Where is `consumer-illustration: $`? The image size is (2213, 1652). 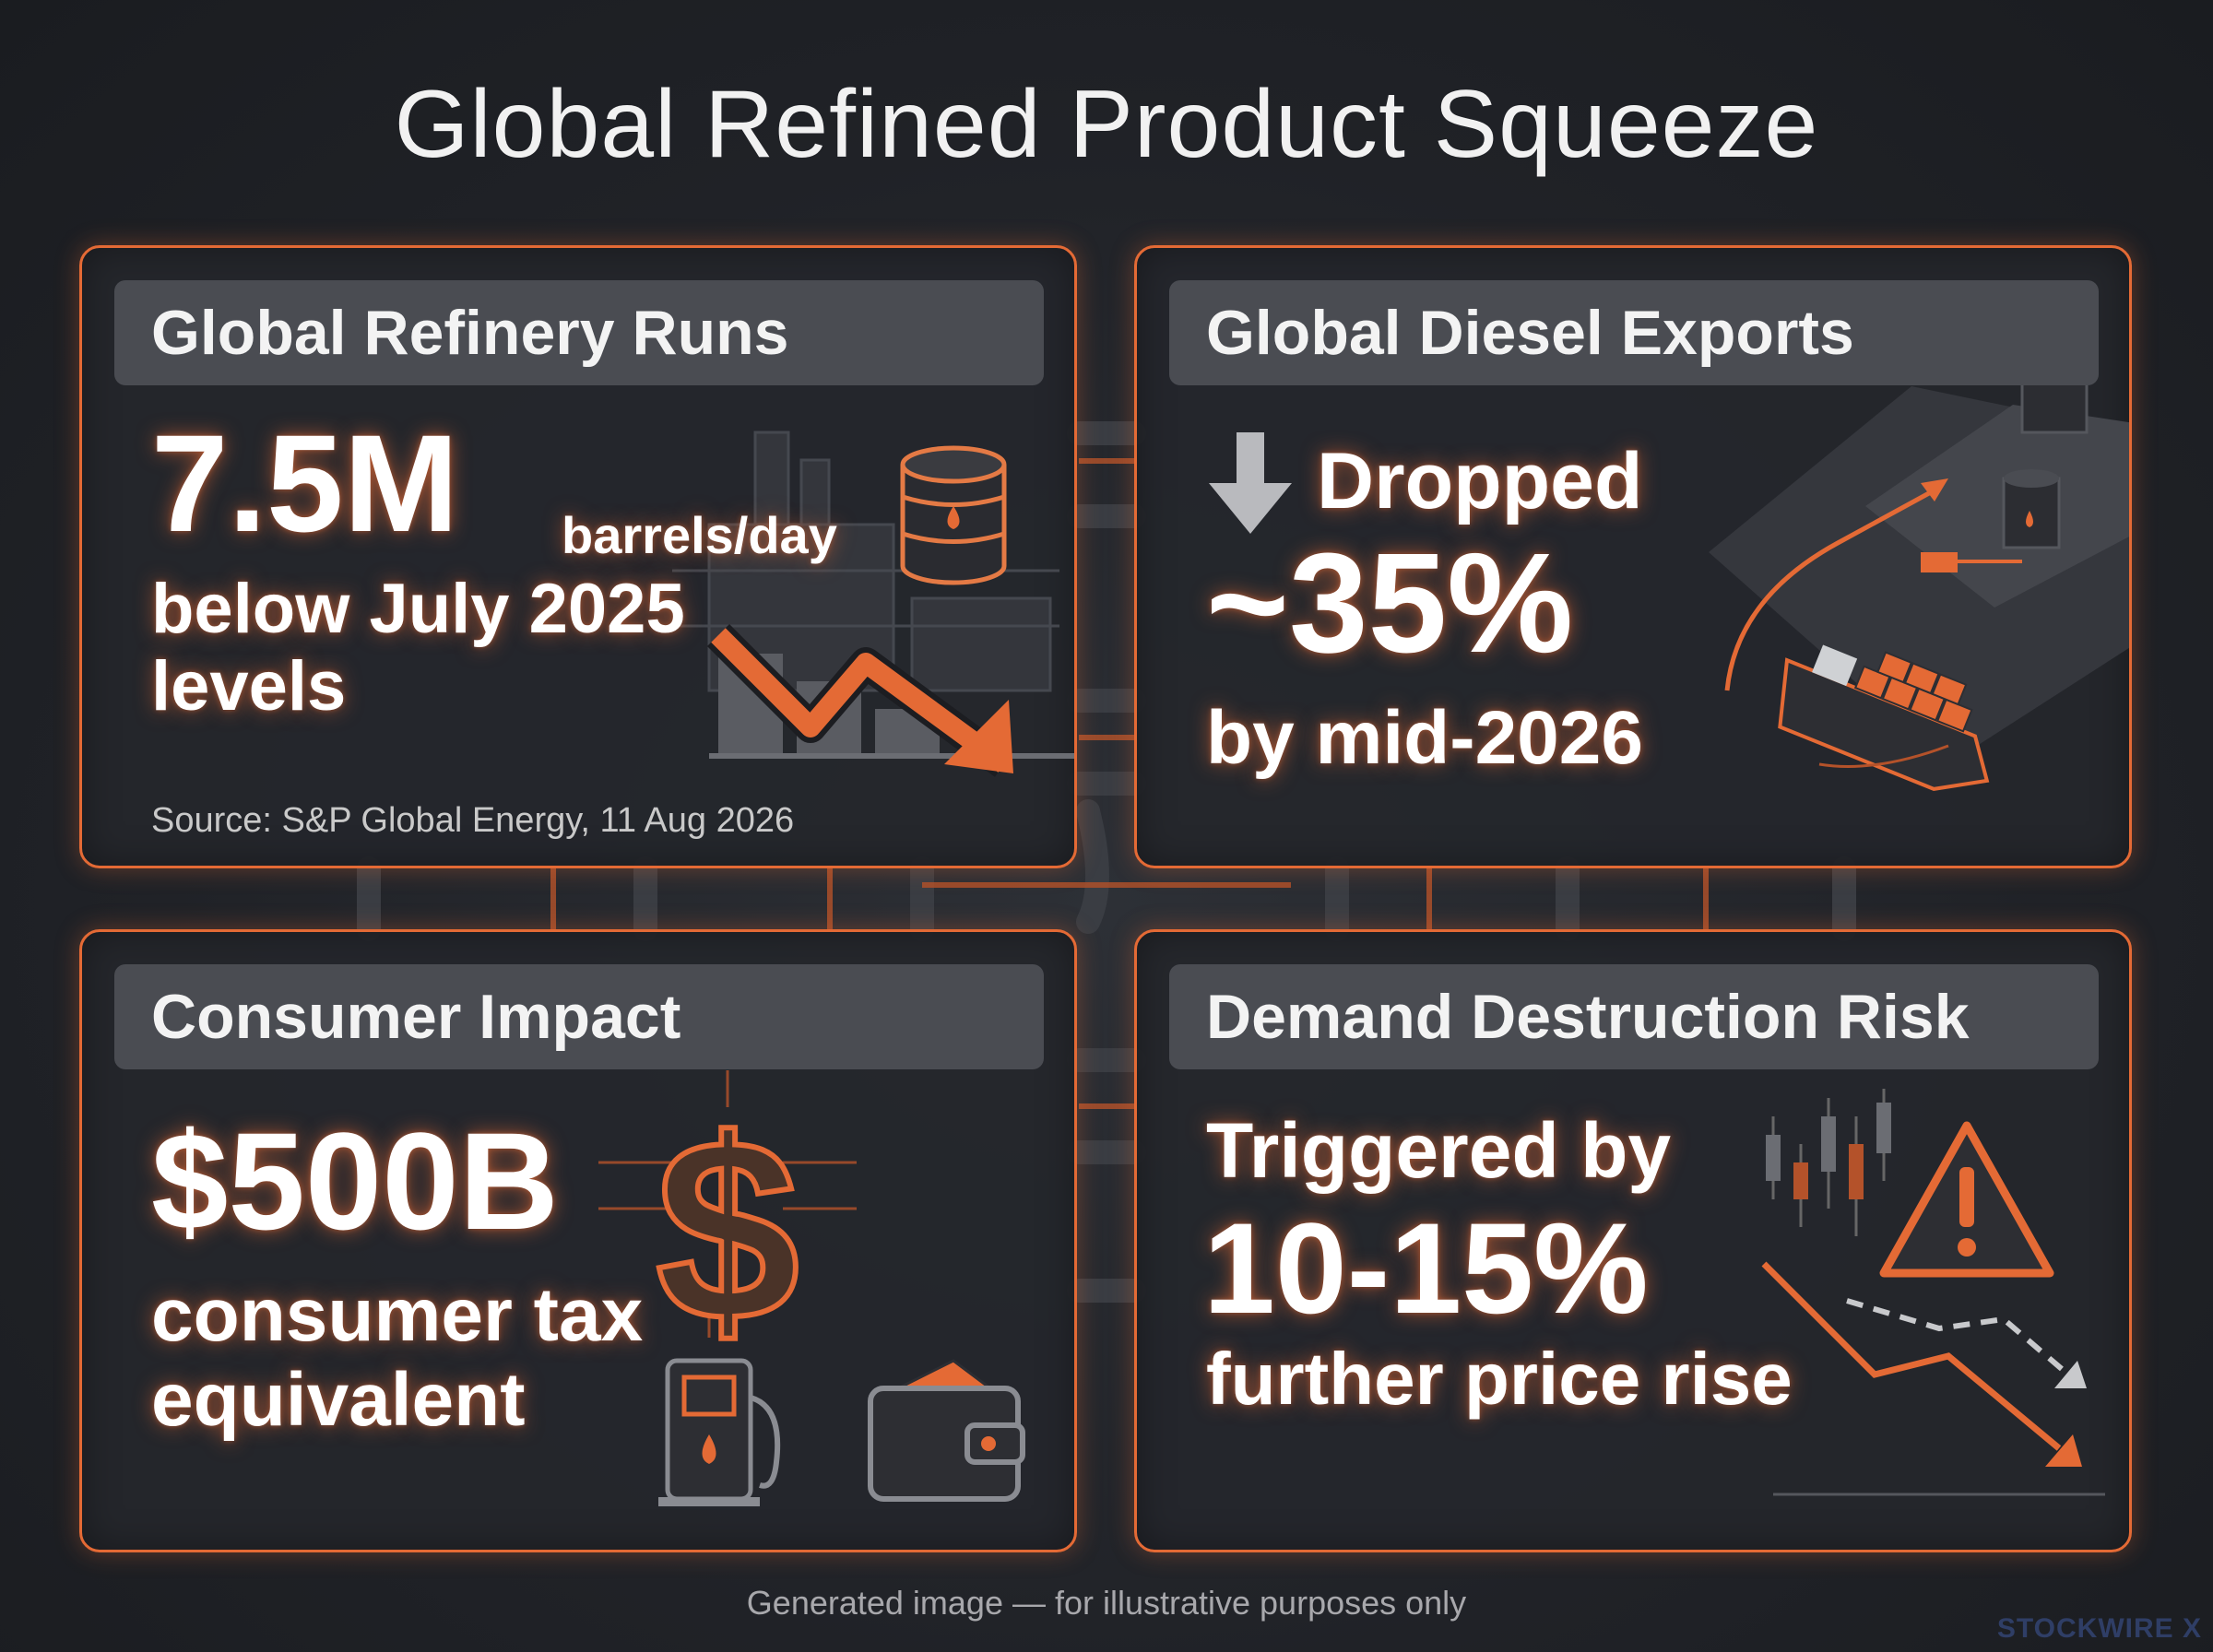 consumer-illustration: $ is located at coordinates (811, 1288).